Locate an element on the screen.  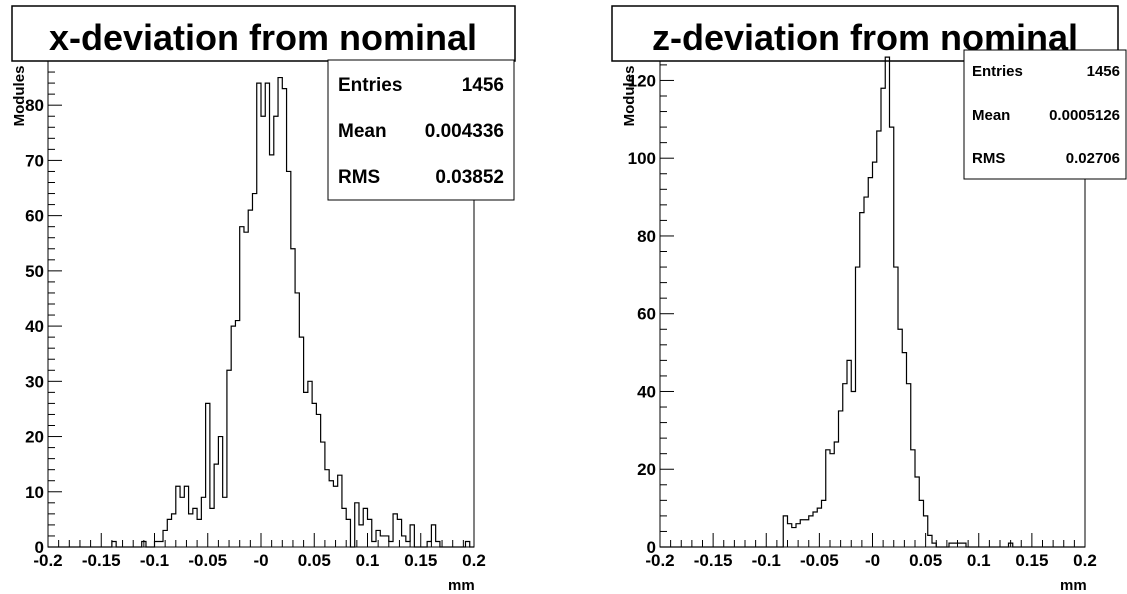
stat-label-rms-z: RMS is located at coordinates (988, 158).